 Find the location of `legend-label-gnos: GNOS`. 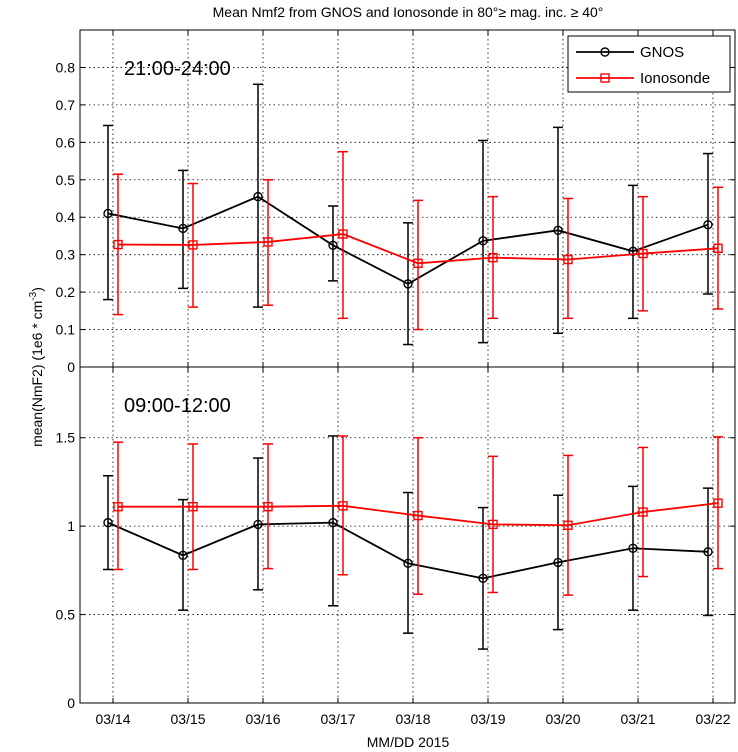

legend-label-gnos: GNOS is located at coordinates (662, 52).